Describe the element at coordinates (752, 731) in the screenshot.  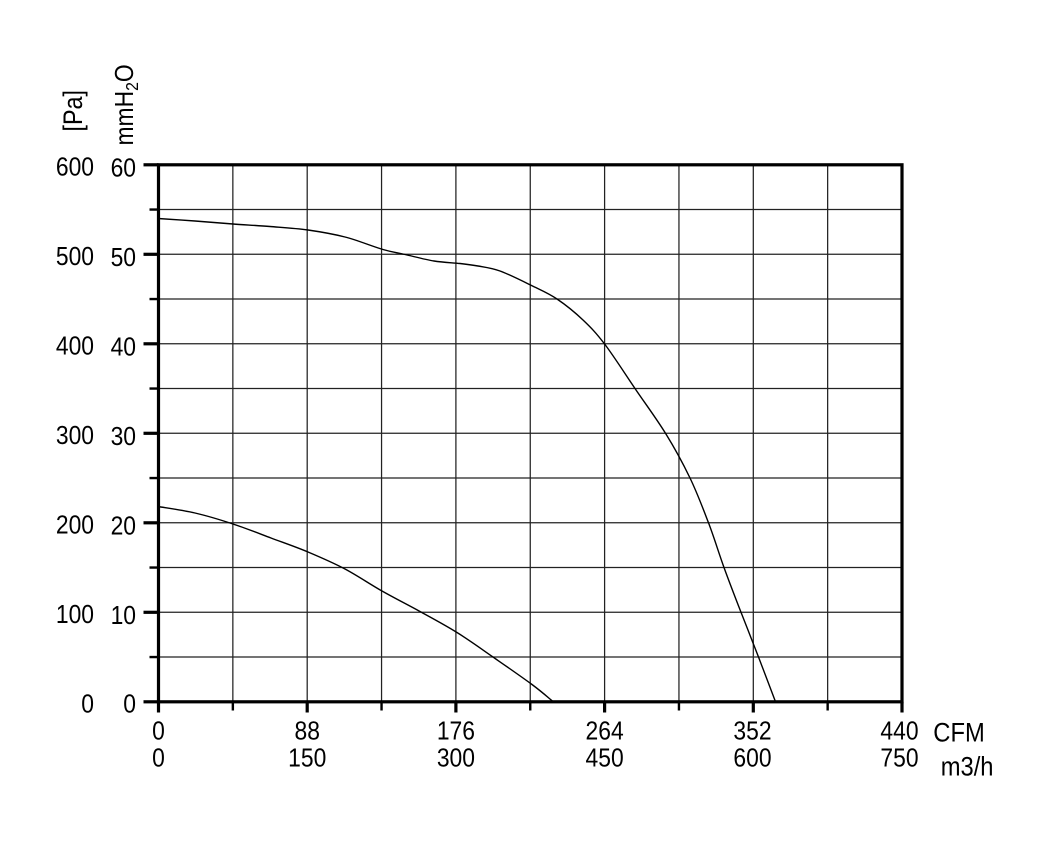
I see `svg-text: 352` at that location.